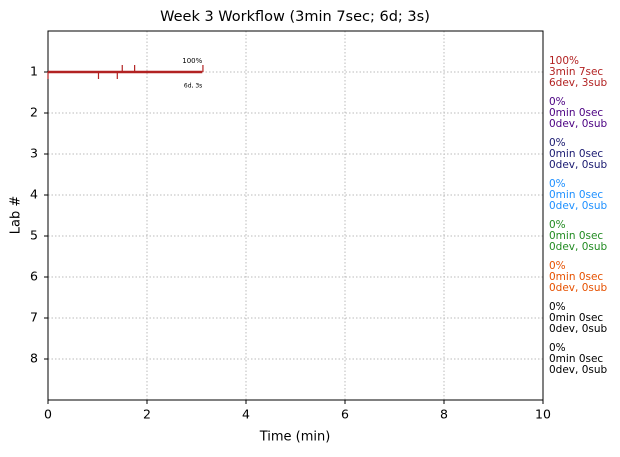 This screenshot has width=620, height=457. I want to click on x-tick-label: 4, so click(246, 414).